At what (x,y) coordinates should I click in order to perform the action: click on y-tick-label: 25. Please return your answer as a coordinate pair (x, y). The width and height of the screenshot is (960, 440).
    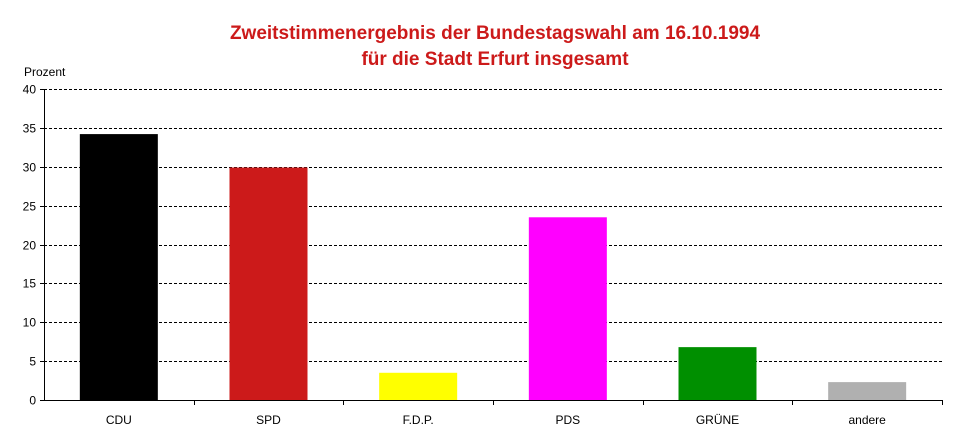
    Looking at the image, I should click on (30, 207).